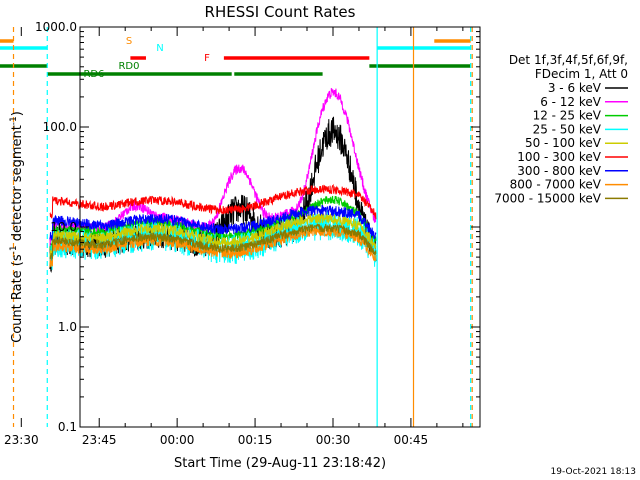 This screenshot has height=480, width=640. I want to click on y-axis-label: Count Rate (s-1 detector segment-1), so click(17, 227).